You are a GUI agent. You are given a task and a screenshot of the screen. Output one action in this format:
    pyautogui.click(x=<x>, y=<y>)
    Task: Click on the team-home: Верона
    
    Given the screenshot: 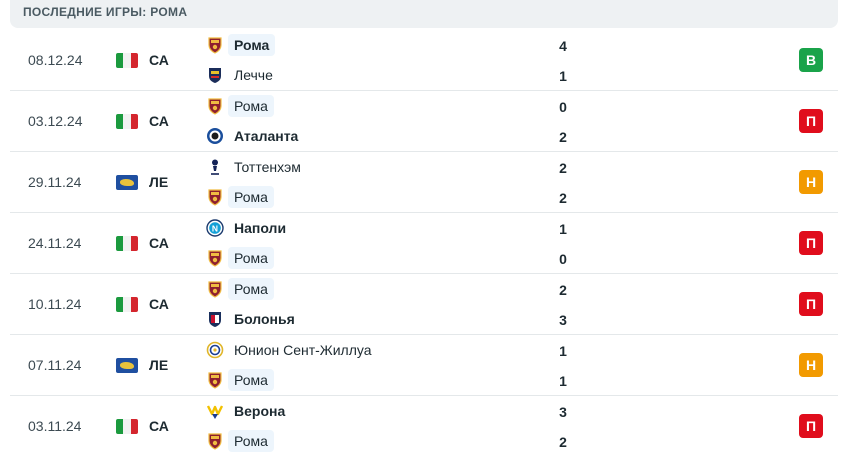 What is the action you would take?
    pyautogui.click(x=248, y=411)
    